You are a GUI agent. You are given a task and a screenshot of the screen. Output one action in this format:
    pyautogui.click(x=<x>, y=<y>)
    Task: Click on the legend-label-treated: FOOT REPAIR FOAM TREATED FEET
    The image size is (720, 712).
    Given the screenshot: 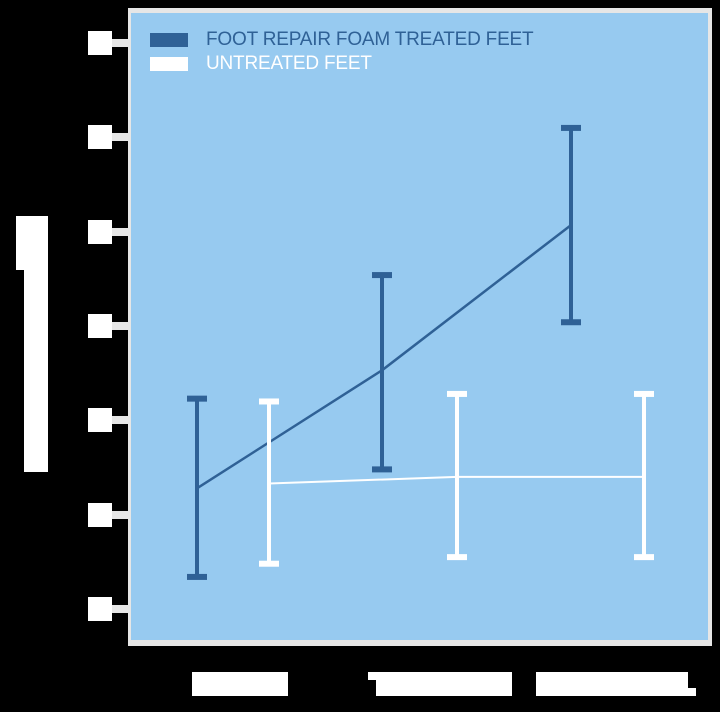 What is the action you would take?
    pyautogui.click(x=370, y=39)
    